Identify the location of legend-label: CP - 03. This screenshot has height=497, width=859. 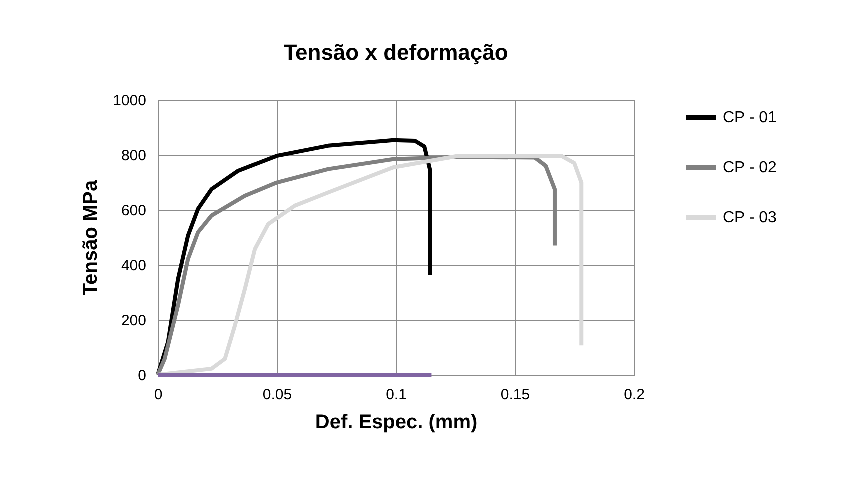
(750, 218).